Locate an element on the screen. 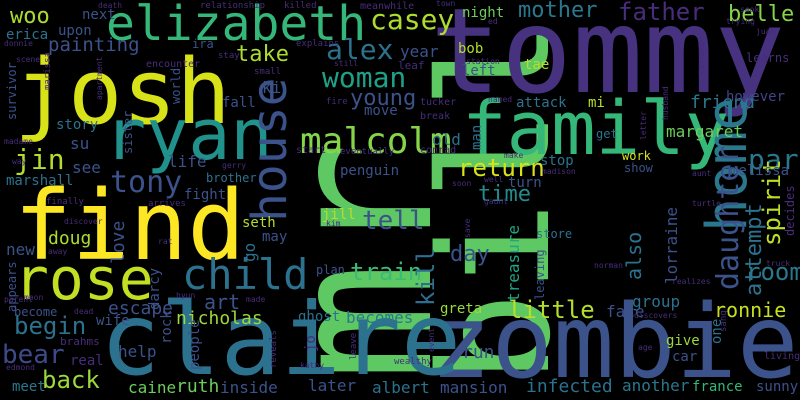  word-seok: seok is located at coordinates (750, 9).